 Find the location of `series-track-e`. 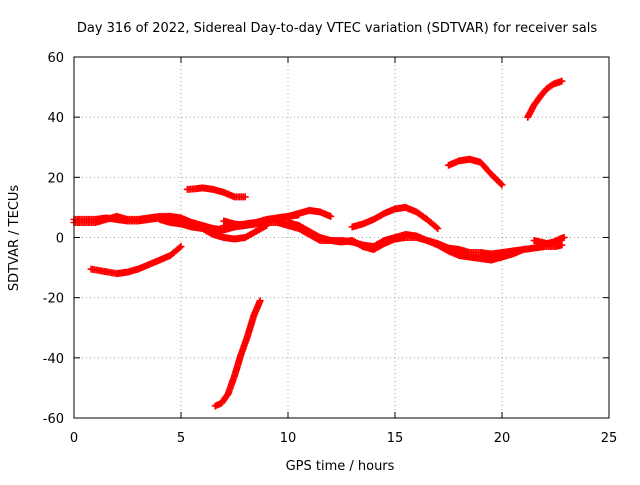

series-track-e is located at coordinates (400, 241).